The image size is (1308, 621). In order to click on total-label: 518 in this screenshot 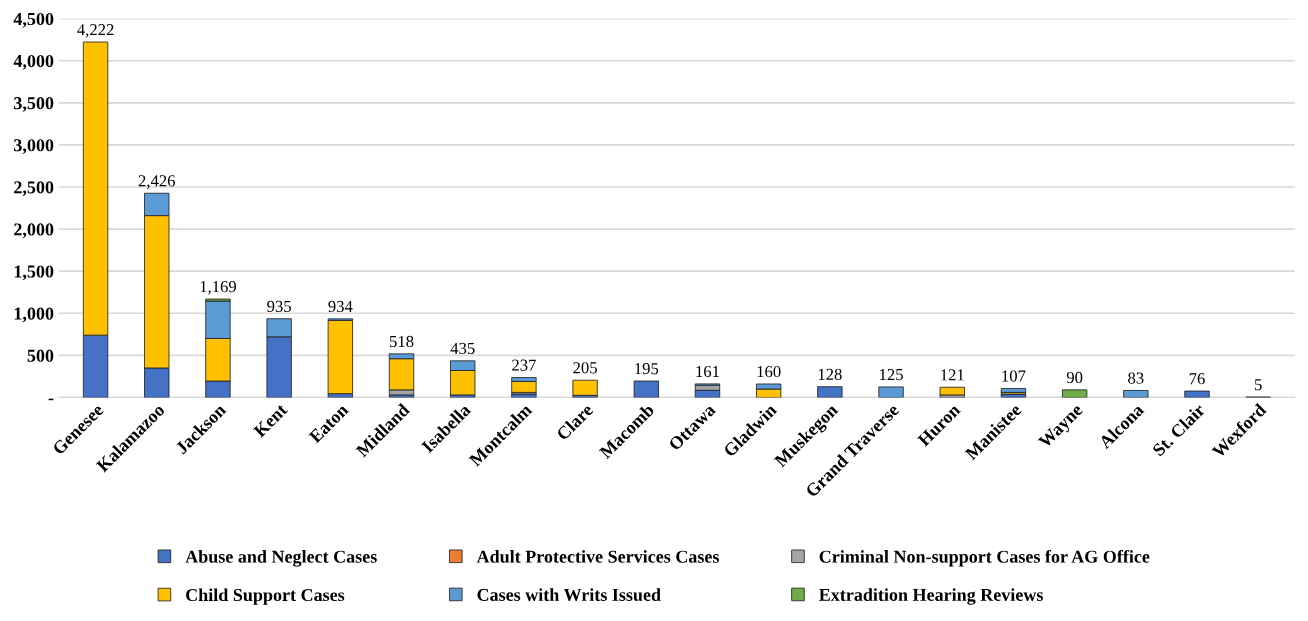, I will do `click(402, 341)`.